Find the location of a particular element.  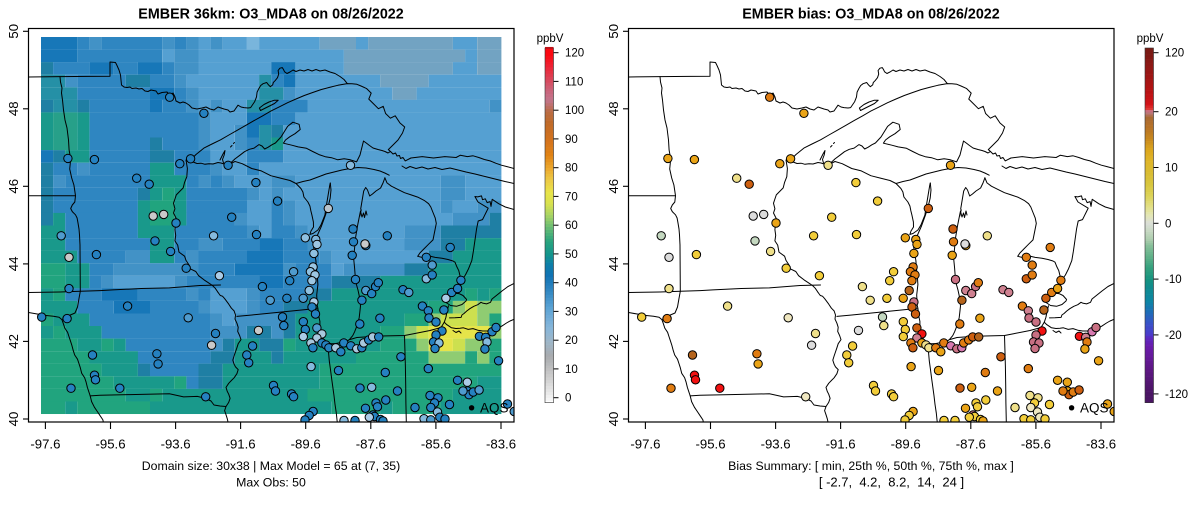

svg-text: -120 is located at coordinates (1176, 395).